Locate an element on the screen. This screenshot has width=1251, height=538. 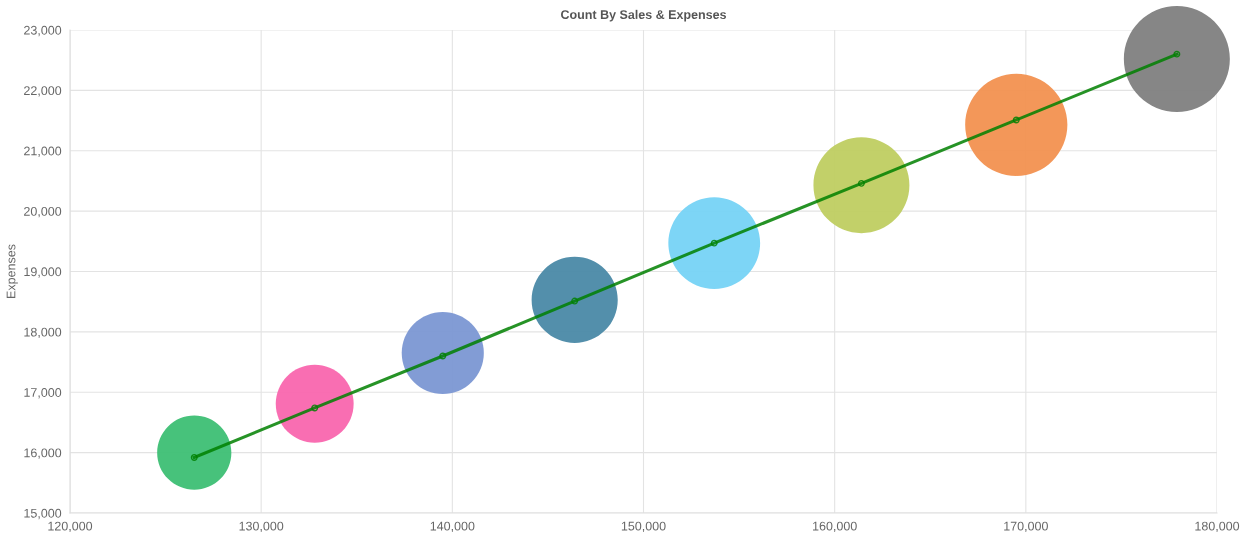
y-tick-label: 19,000 is located at coordinates (43, 272).